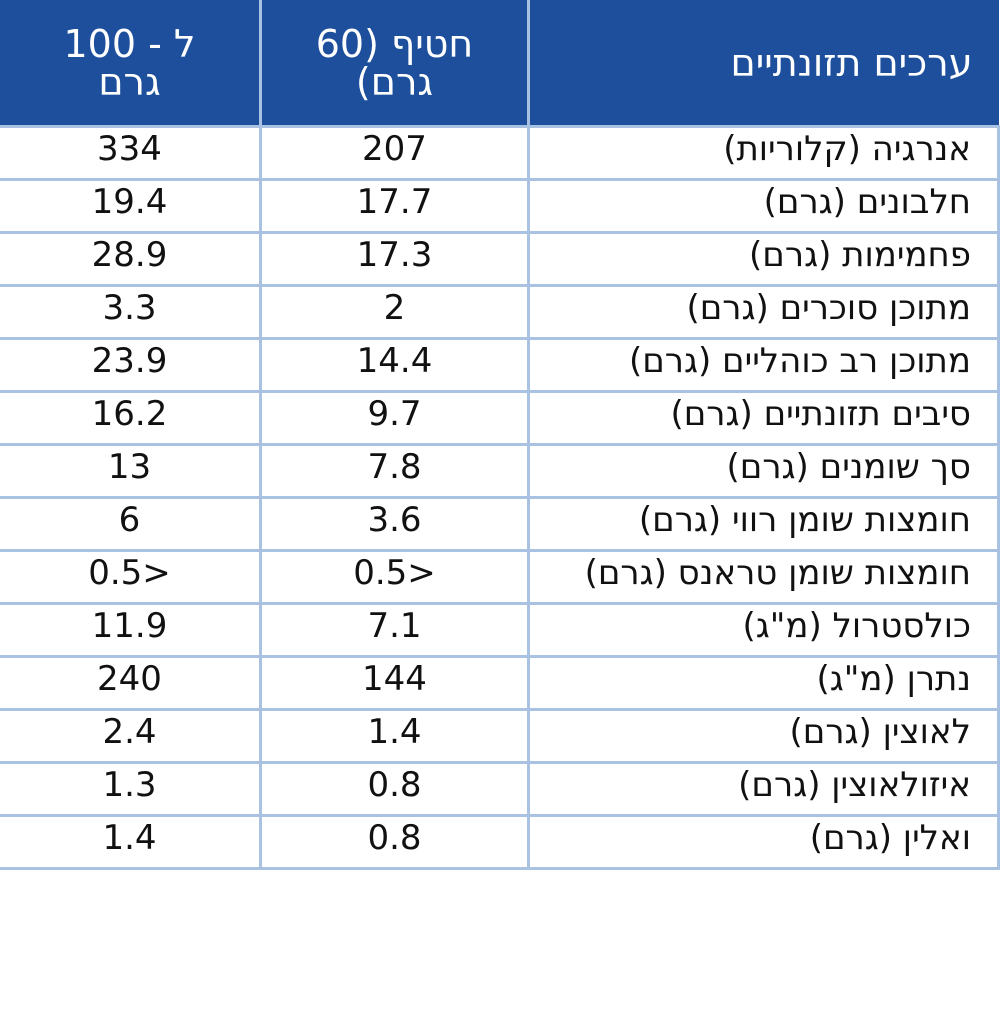 The width and height of the screenshot is (1000, 1029). I want to click on nutrient-name: נתרן (מ"ג), so click(763, 683).